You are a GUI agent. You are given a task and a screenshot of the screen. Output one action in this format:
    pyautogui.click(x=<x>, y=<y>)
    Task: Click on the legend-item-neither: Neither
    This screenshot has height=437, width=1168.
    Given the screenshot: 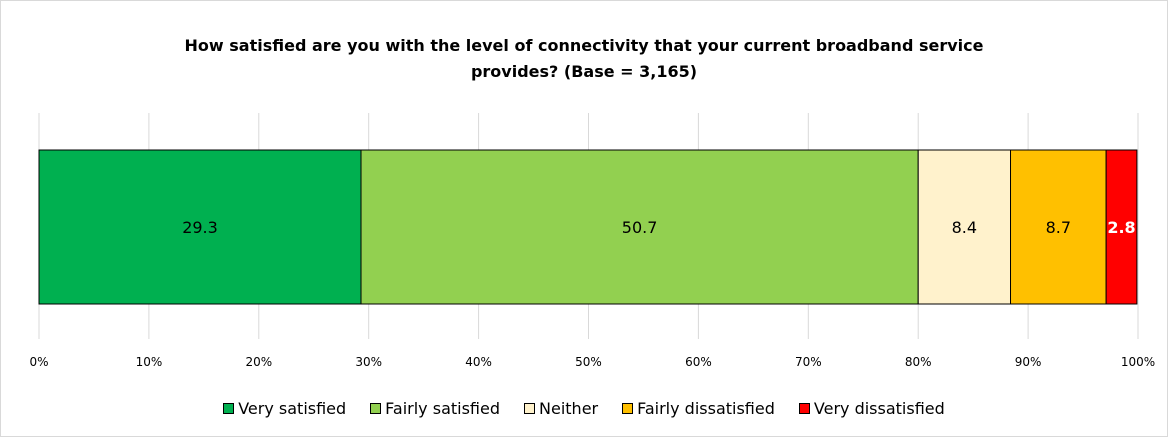 What is the action you would take?
    pyautogui.click(x=561, y=408)
    